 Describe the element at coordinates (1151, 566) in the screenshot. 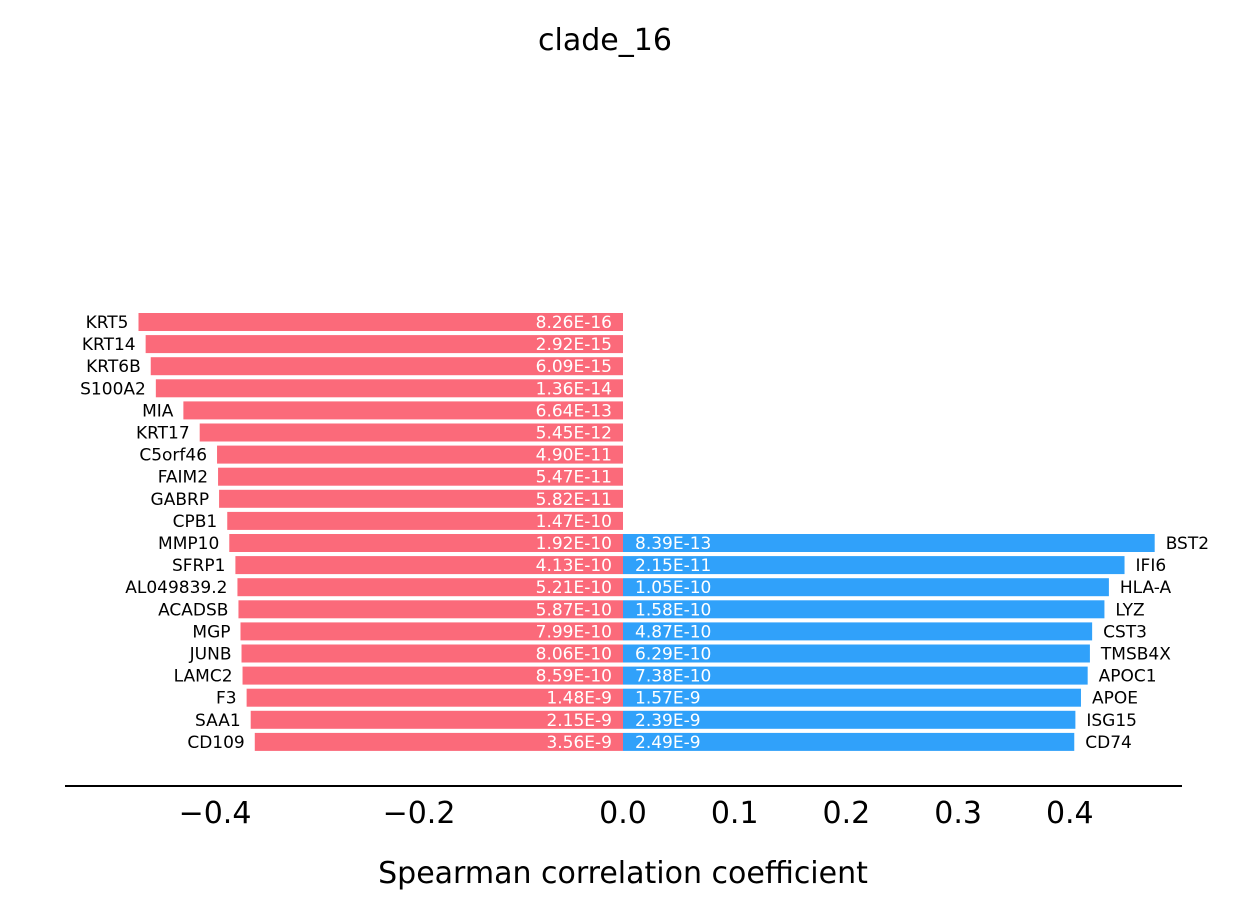

I see `positive-gene-label: IFI6` at that location.